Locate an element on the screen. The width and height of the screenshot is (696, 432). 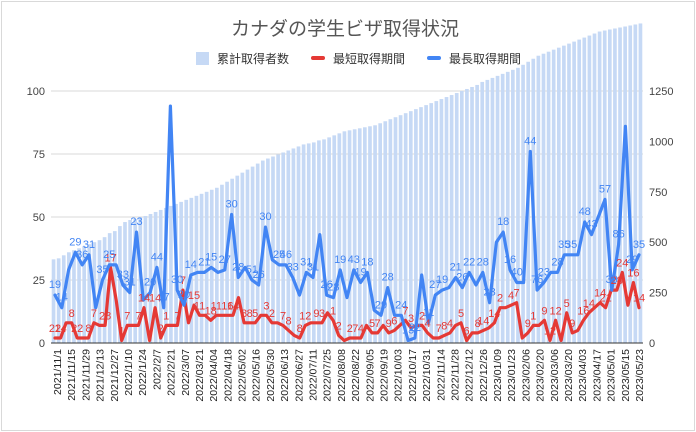
data-label-shortest: 22 is located at coordinates (55, 329).